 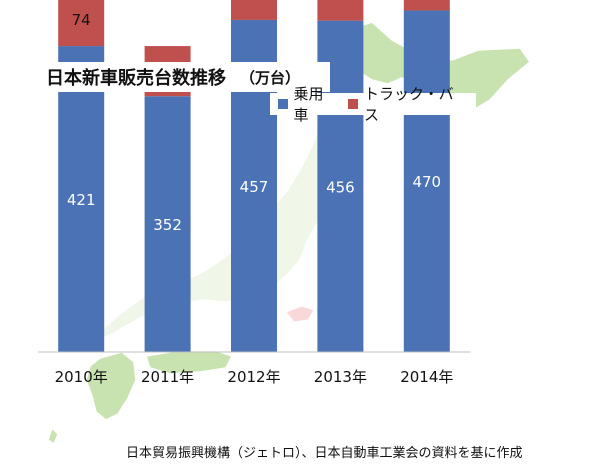 What do you see at coordinates (53, 436) in the screenshot?
I see `map-okinawa` at bounding box center [53, 436].